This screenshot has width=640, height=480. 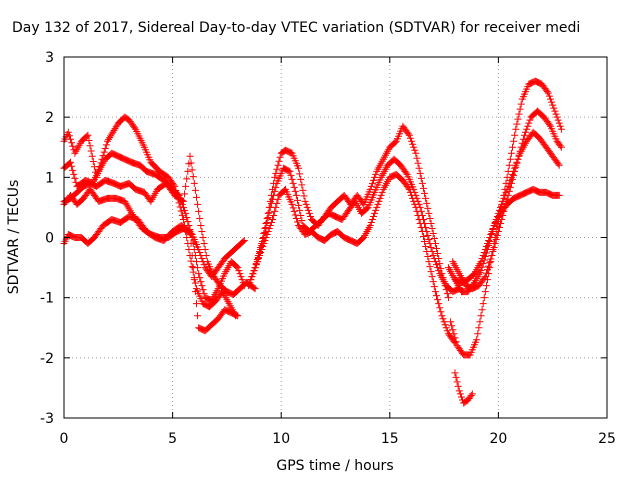 What do you see at coordinates (47, 359) in the screenshot?
I see `y-tick-label: -2` at bounding box center [47, 359].